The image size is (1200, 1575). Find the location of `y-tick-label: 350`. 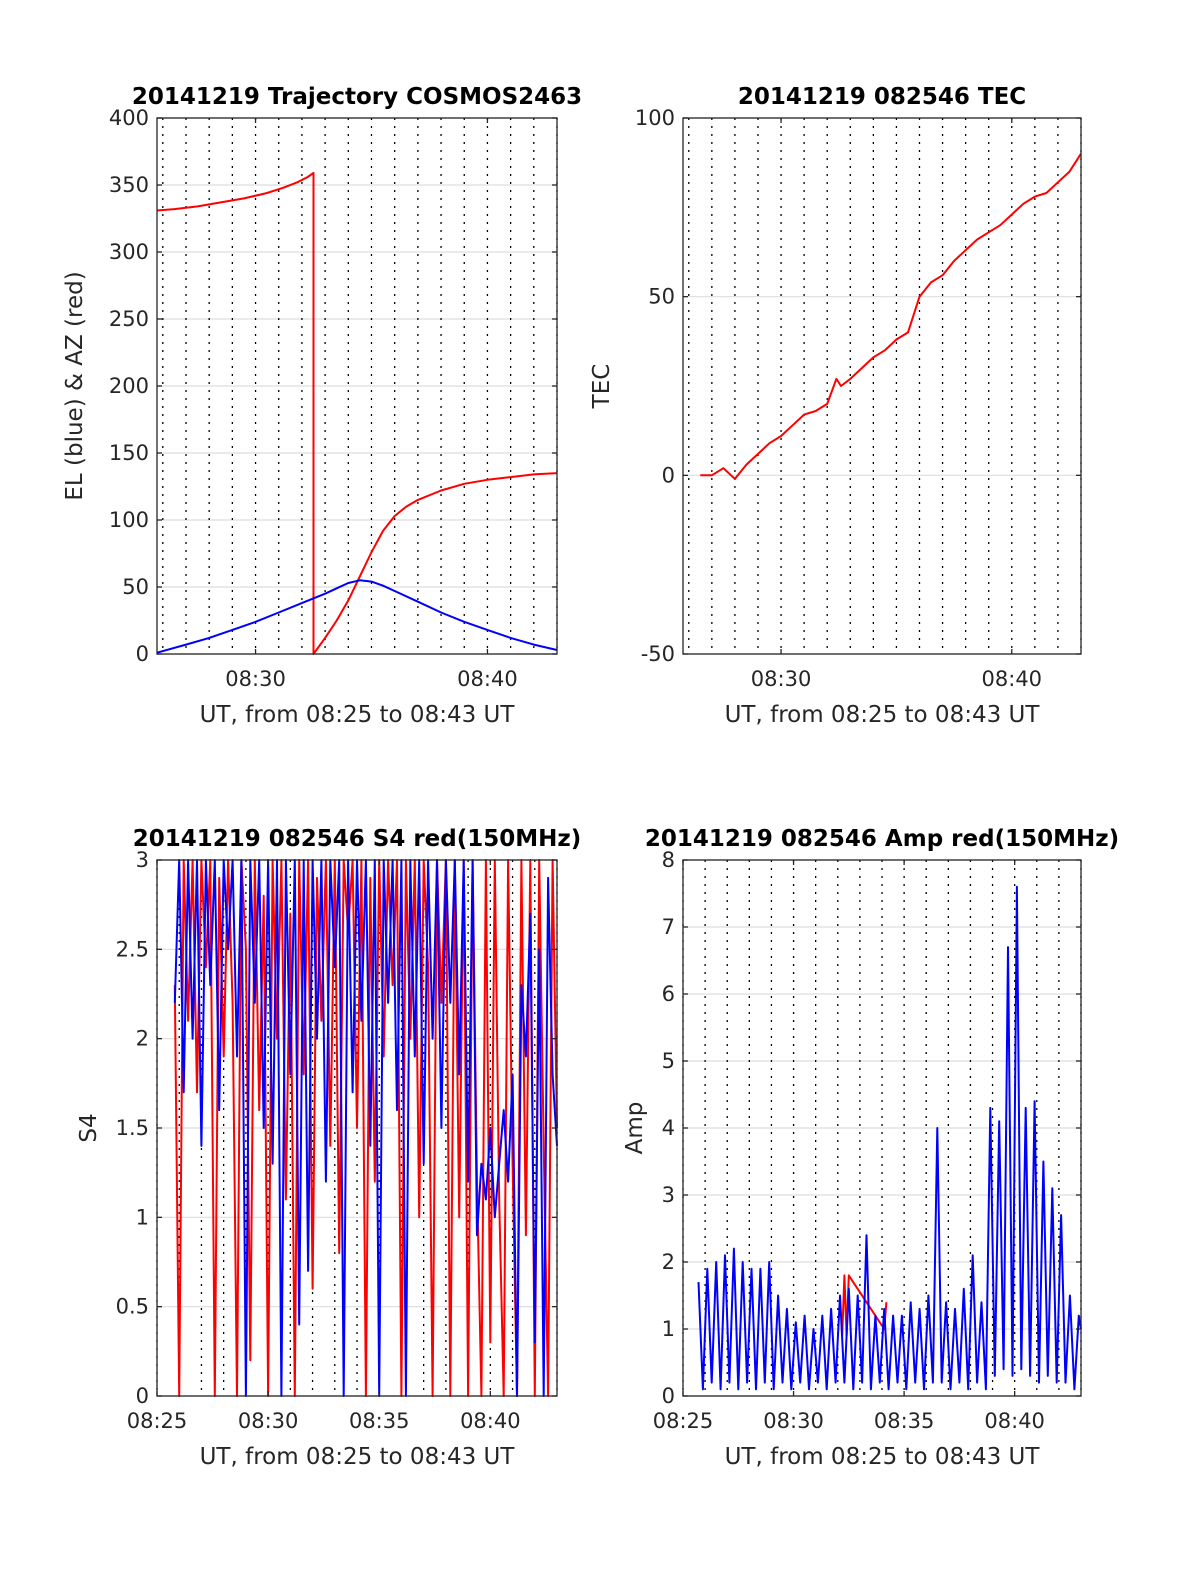

y-tick-label: 350 is located at coordinates (129, 185).